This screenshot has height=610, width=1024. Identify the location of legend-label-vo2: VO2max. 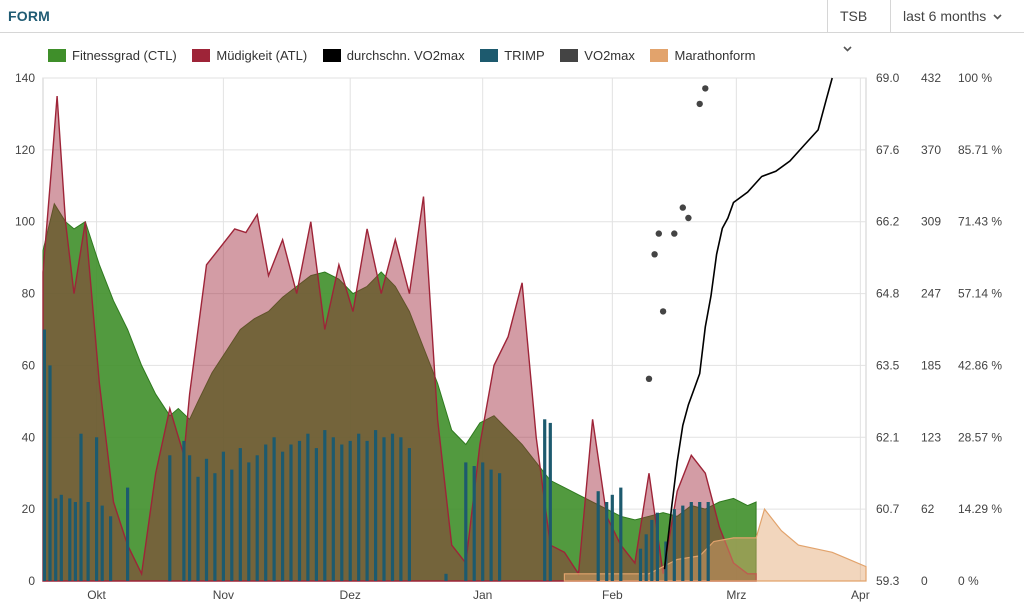
(609, 55).